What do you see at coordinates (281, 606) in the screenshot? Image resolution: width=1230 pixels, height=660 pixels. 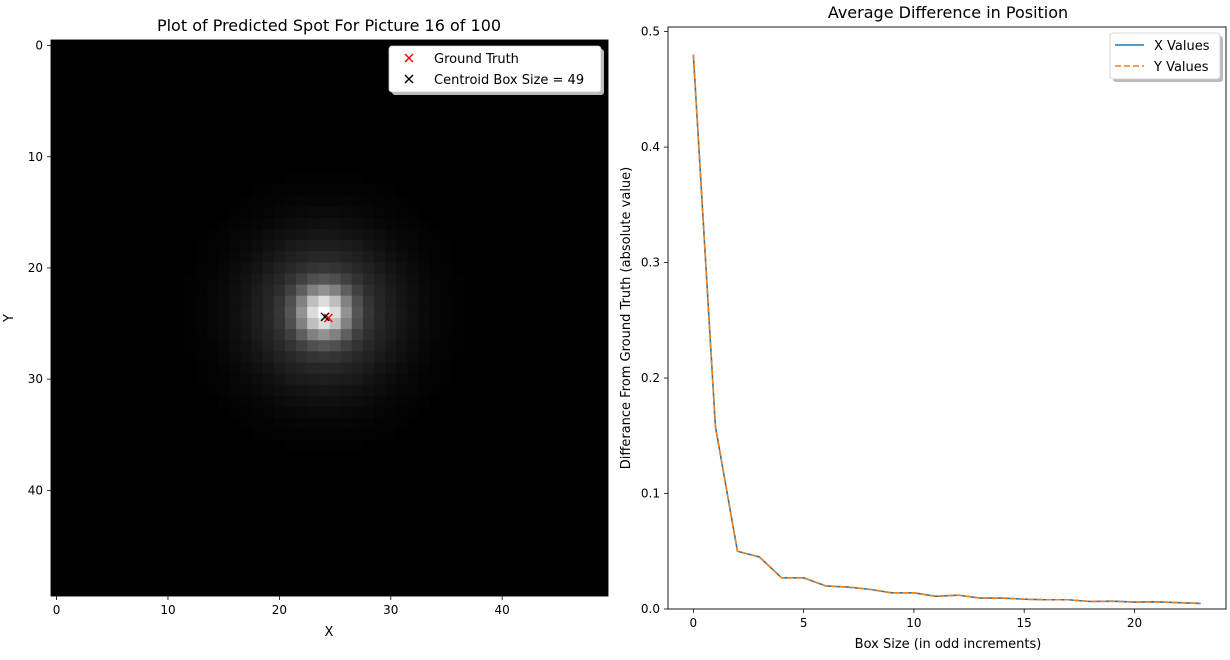 I see `heatmap-x-ticks: 0 10 20 30 40` at bounding box center [281, 606].